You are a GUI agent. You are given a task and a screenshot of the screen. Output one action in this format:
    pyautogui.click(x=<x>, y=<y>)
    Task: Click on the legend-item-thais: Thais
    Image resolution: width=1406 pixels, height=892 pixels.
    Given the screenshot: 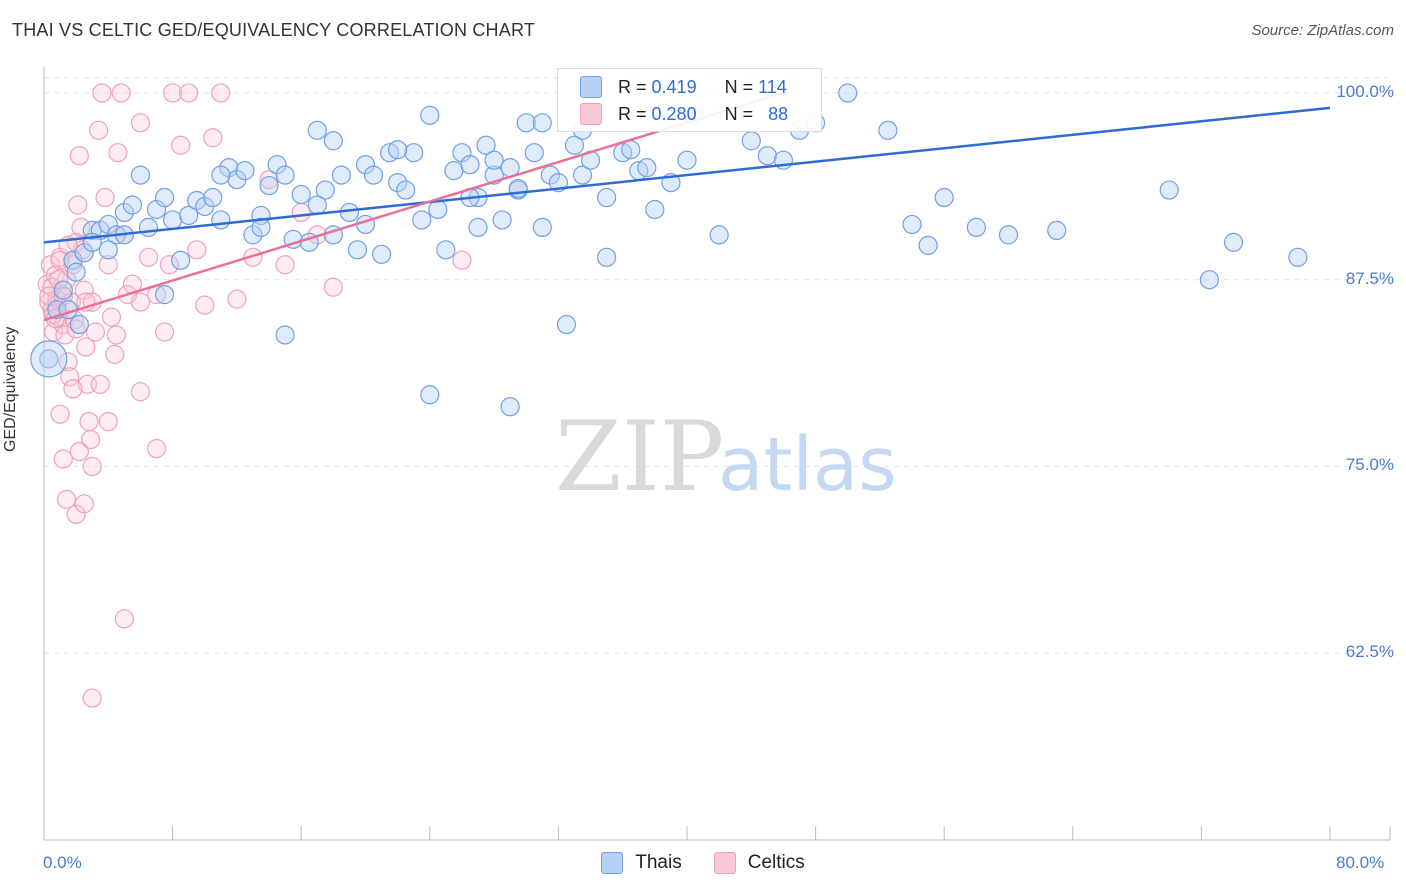 What is the action you would take?
    pyautogui.click(x=641, y=863)
    